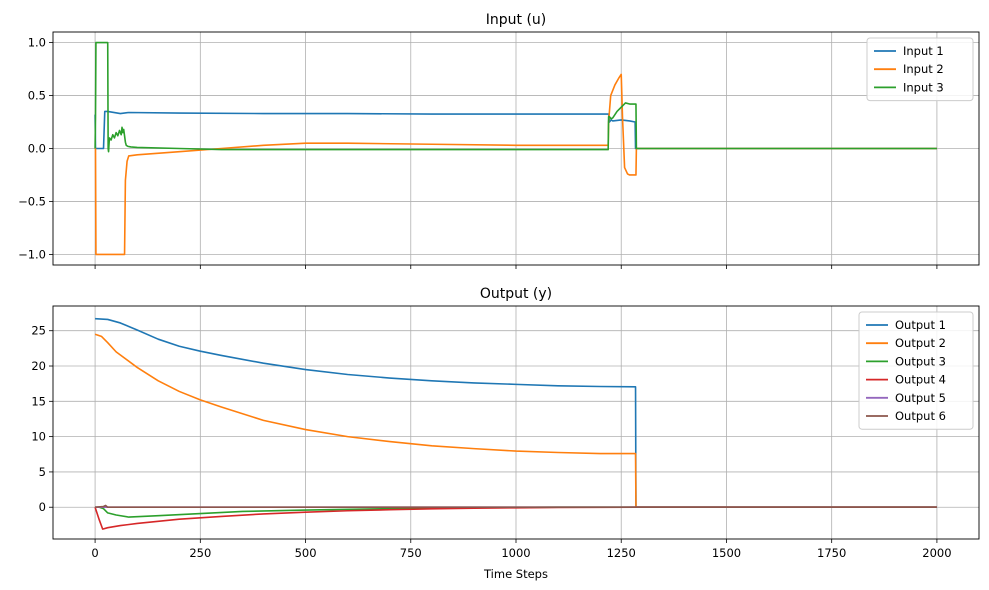 The image size is (989, 590). What do you see at coordinates (923, 87) in the screenshot?
I see `legend-label-3: Input 3` at bounding box center [923, 87].